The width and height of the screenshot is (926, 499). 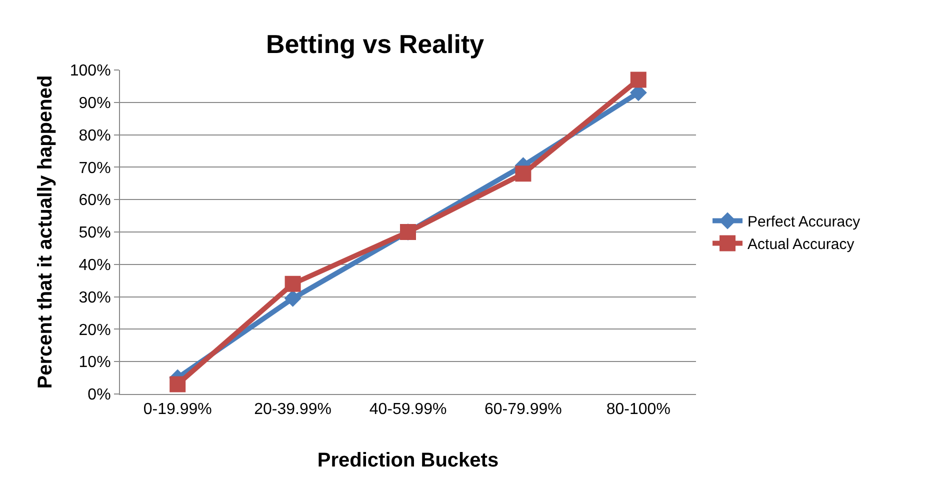 What do you see at coordinates (94, 135) in the screenshot?
I see `y-tick-label: 80%` at bounding box center [94, 135].